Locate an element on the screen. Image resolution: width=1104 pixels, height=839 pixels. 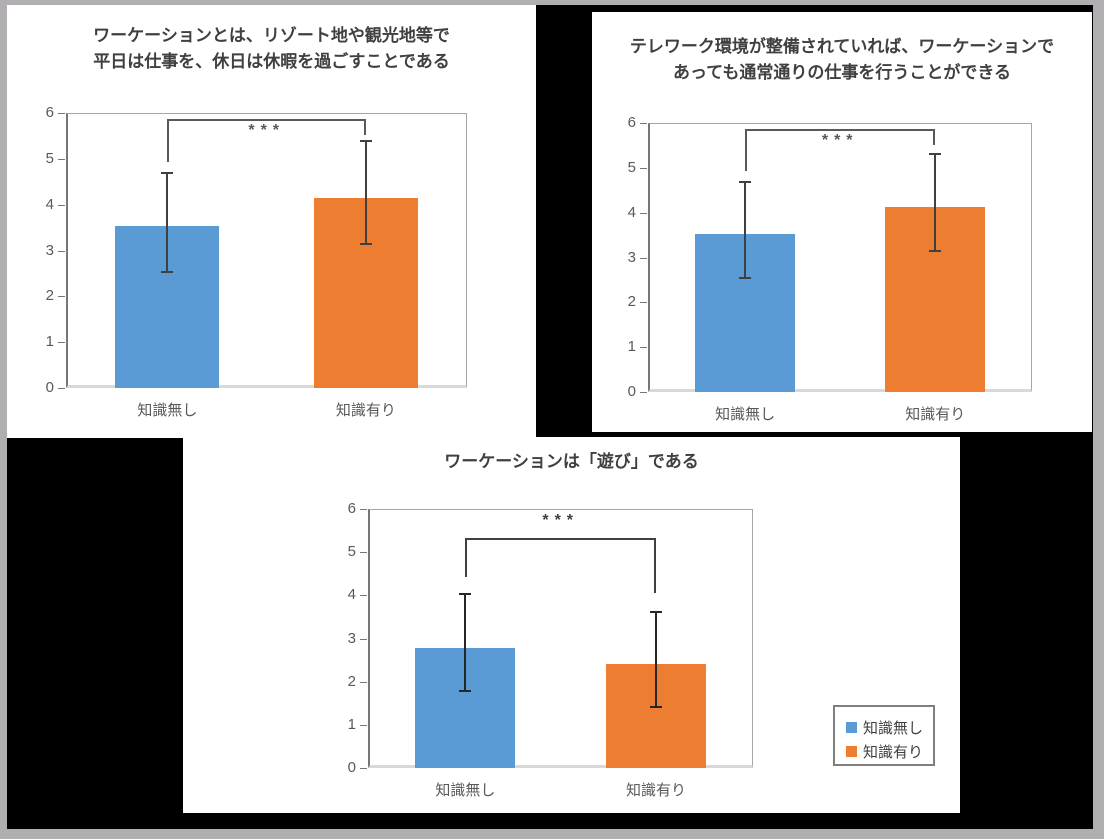
chart-title-line: ワーケーションは「遊び」である is located at coordinates (571, 461).